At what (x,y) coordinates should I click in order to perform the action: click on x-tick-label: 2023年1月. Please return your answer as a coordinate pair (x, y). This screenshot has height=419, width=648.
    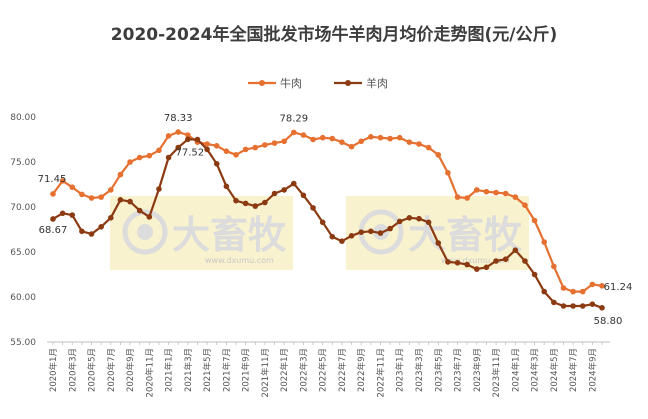
    Looking at the image, I should click on (400, 370).